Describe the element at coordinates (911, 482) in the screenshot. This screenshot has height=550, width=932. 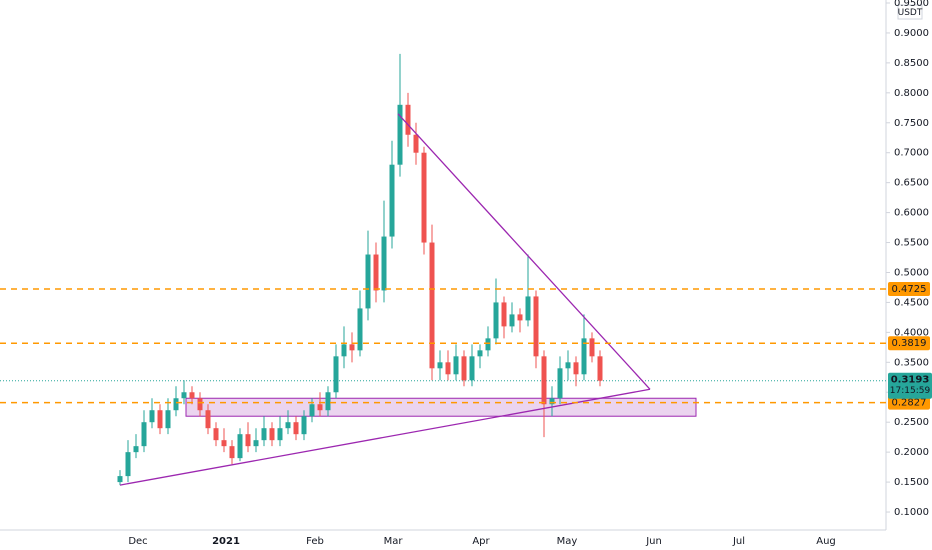
I see `y-tick-label: 0.1500` at that location.